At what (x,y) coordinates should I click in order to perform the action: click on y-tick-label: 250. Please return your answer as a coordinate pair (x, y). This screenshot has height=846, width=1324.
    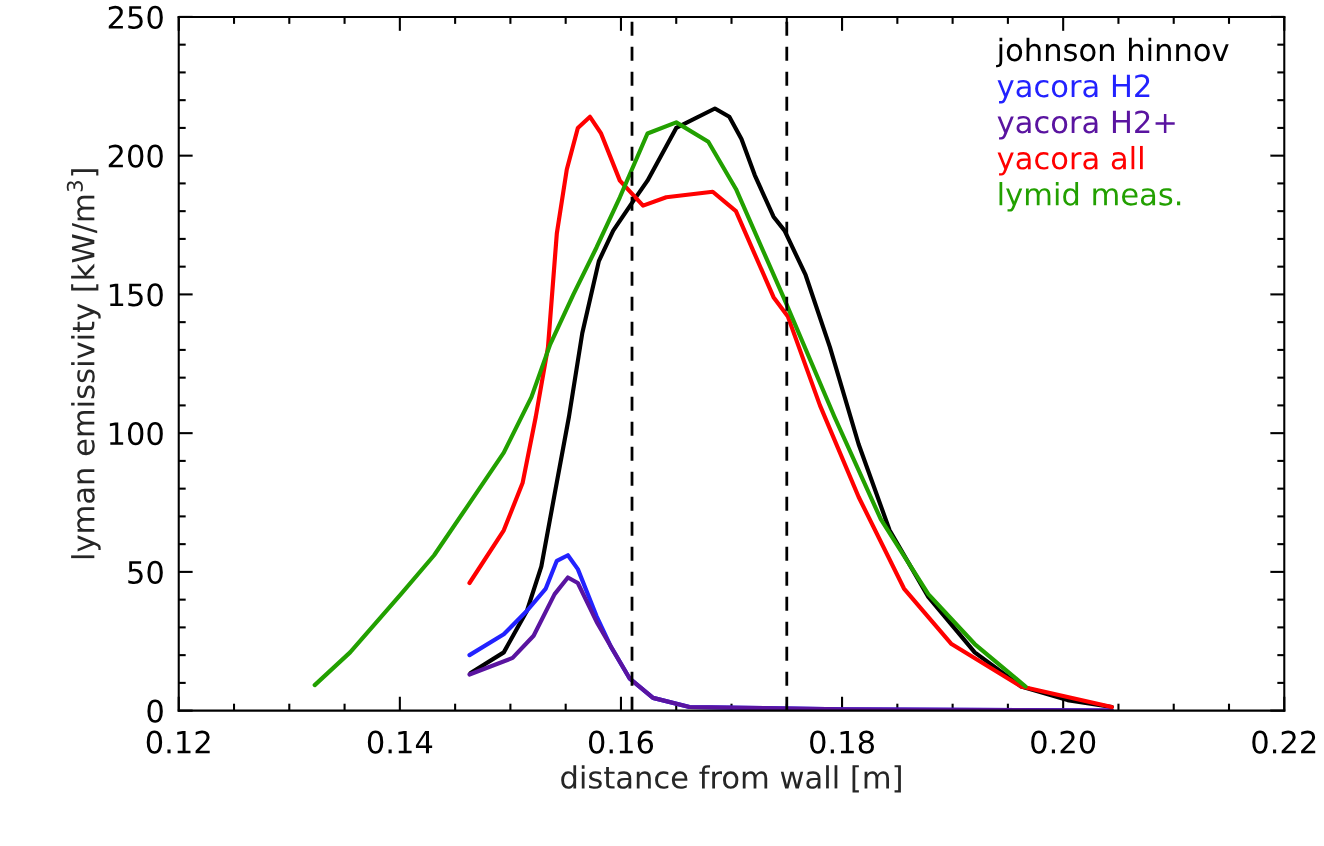
    Looking at the image, I should click on (135, 17).